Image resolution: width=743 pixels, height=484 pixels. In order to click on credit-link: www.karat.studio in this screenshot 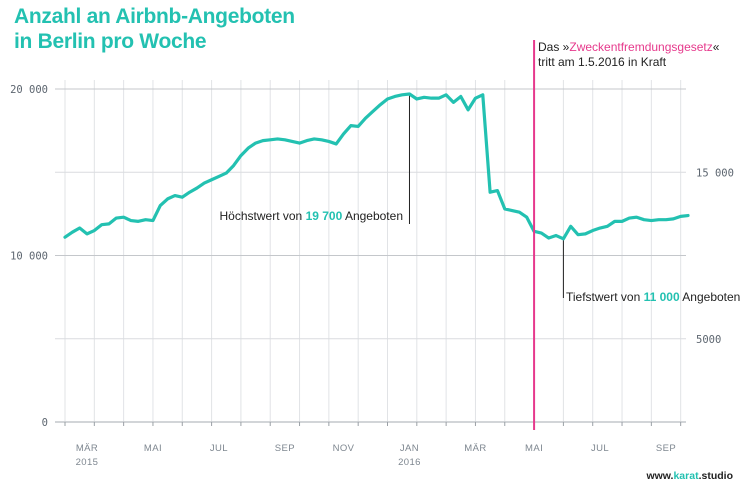, I will do `click(689, 476)`.